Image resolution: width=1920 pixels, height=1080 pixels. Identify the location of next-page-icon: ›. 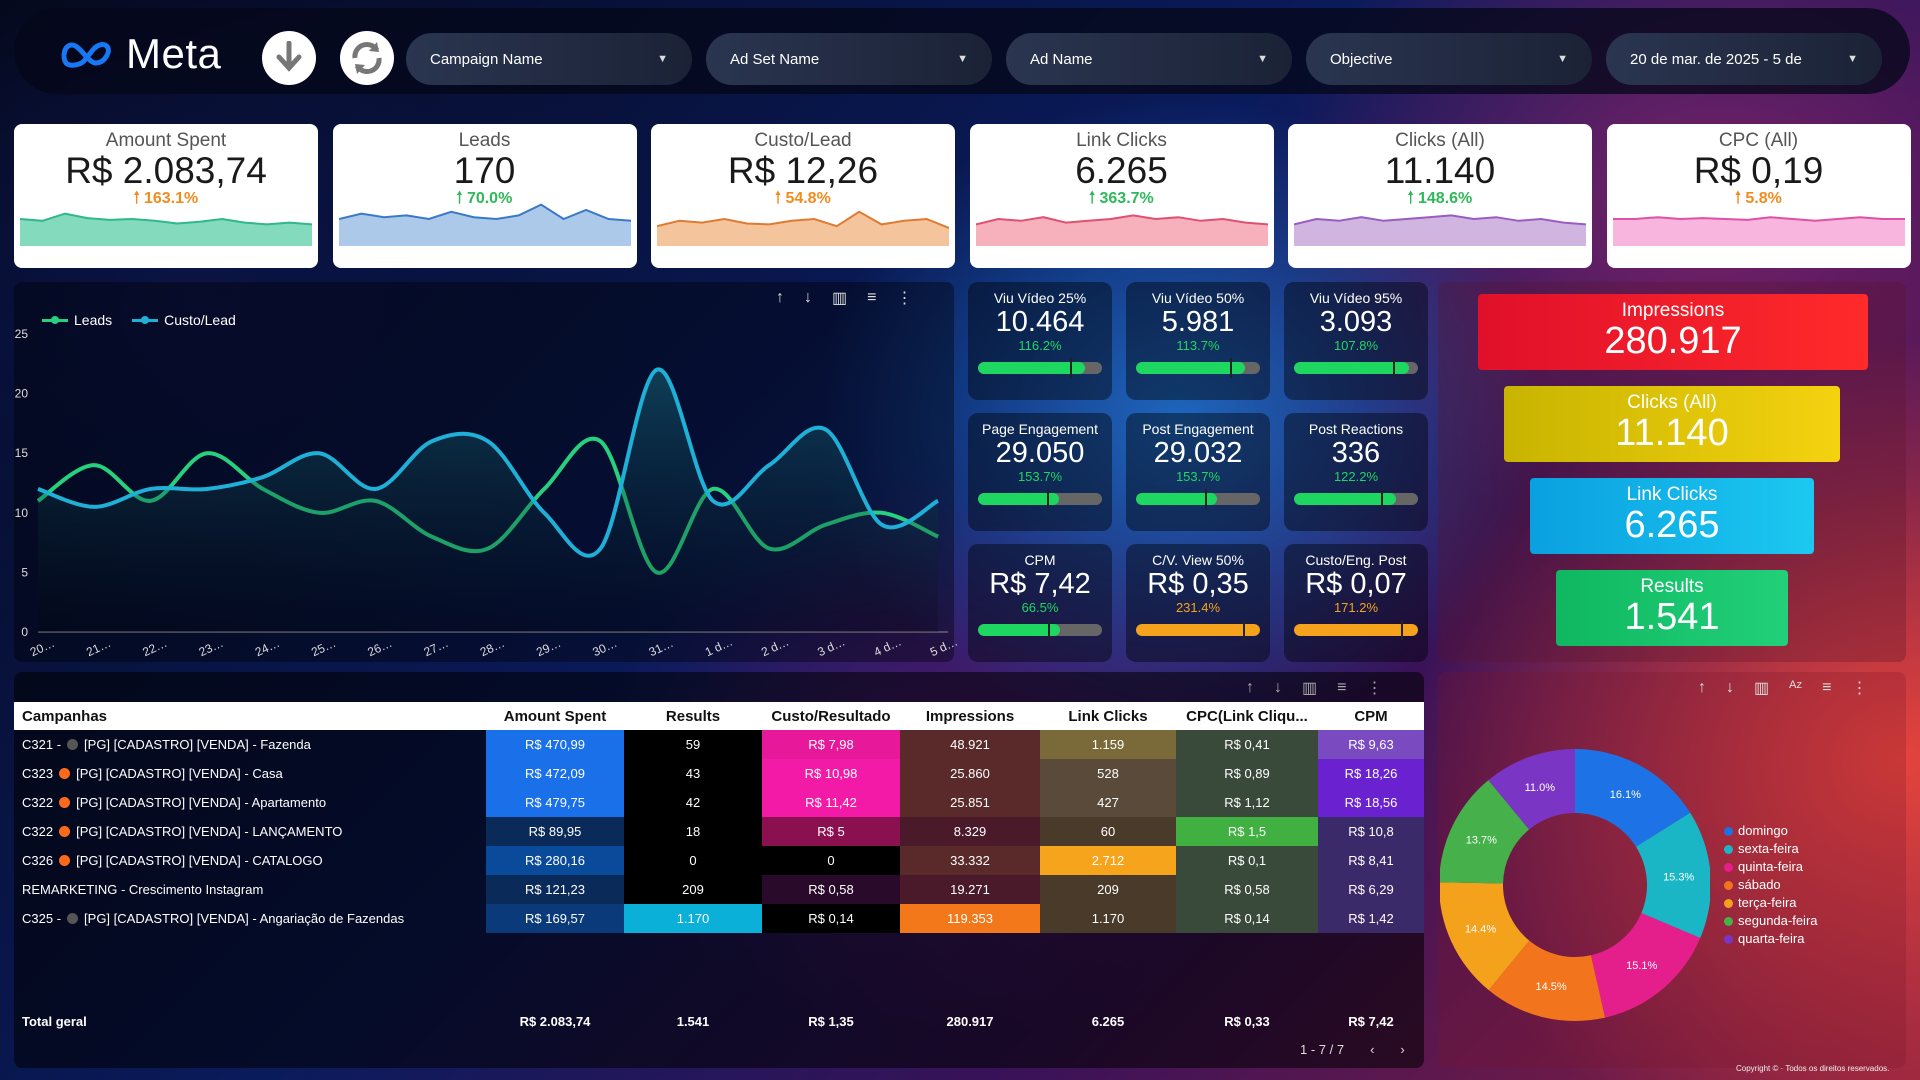
(1402, 1049).